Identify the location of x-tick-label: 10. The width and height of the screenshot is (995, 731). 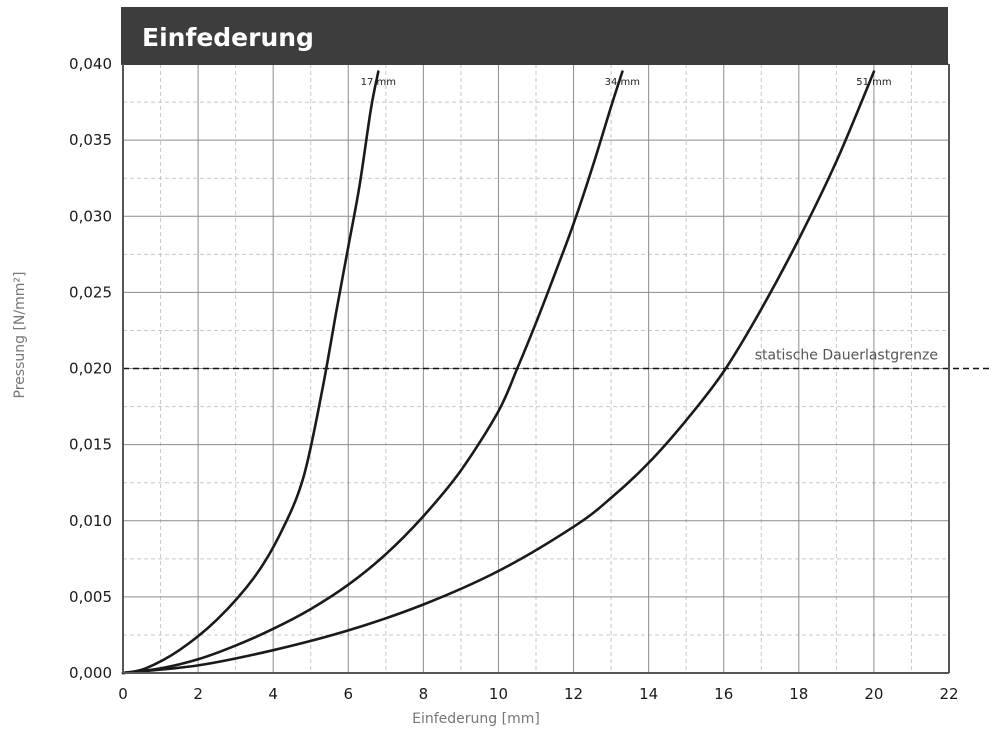
(498, 694).